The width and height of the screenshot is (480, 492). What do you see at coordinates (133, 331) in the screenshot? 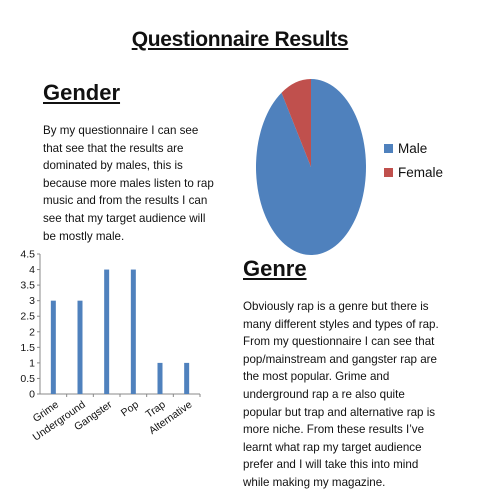
I see `bar-pop` at bounding box center [133, 331].